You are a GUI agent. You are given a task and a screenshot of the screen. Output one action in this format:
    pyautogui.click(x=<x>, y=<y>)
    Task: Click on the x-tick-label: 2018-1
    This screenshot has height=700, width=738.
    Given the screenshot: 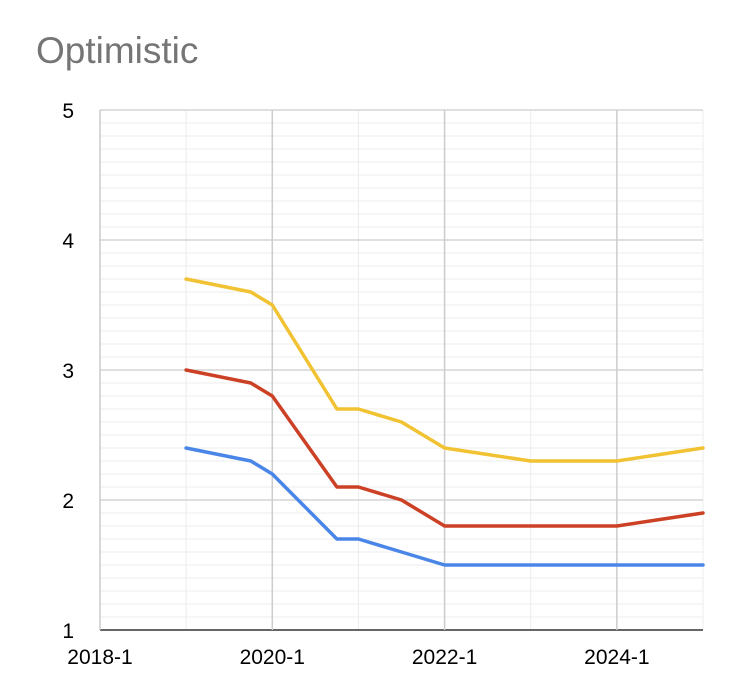 What is the action you would take?
    pyautogui.click(x=99, y=657)
    